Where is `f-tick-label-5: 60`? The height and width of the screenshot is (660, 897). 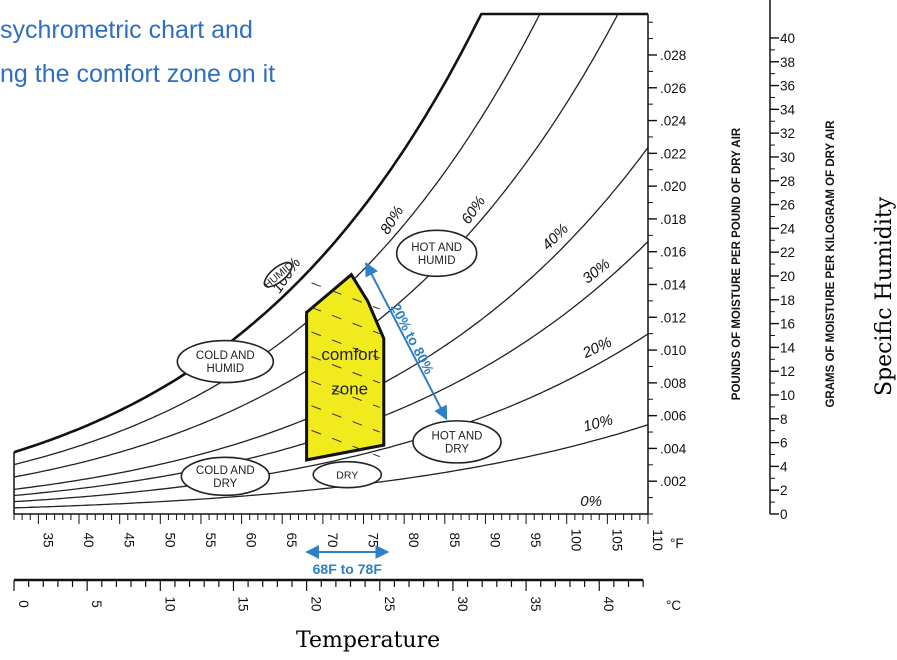
f-tick-label-5: 60 is located at coordinates (251, 539).